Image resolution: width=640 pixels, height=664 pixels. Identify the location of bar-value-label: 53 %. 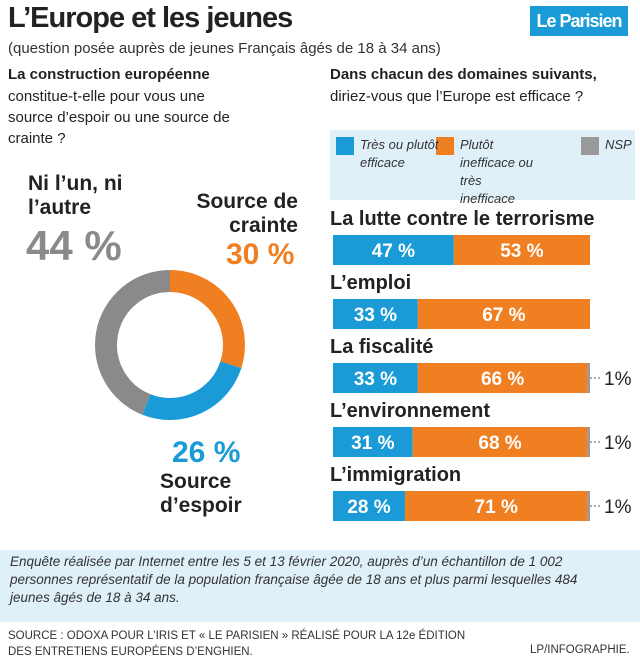
(521, 251).